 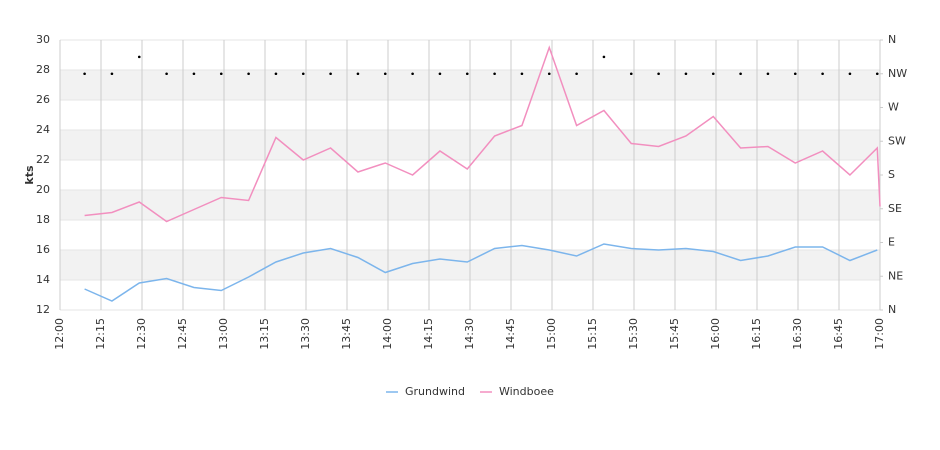 What do you see at coordinates (223, 334) in the screenshot?
I see `x-tick-label: 13:00` at bounding box center [223, 334].